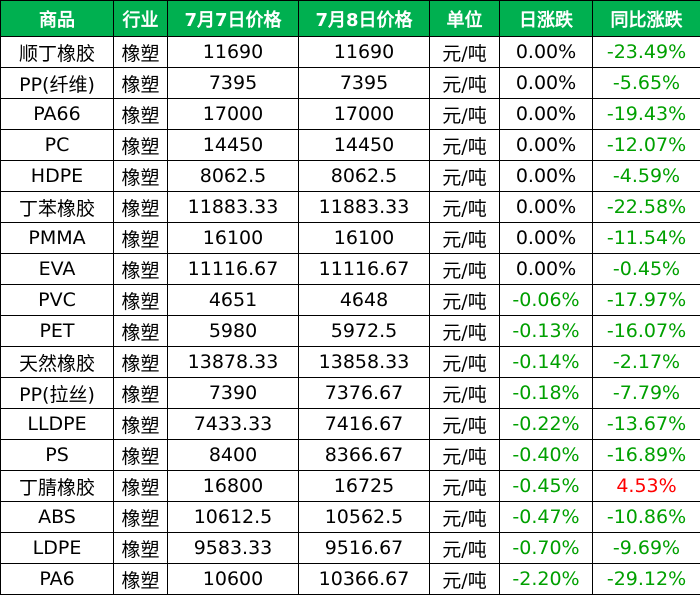  I want to click on table-row: PVC 橡塑 4651 4648 元/吨 -0.06% -17.97%, so click(350, 300).